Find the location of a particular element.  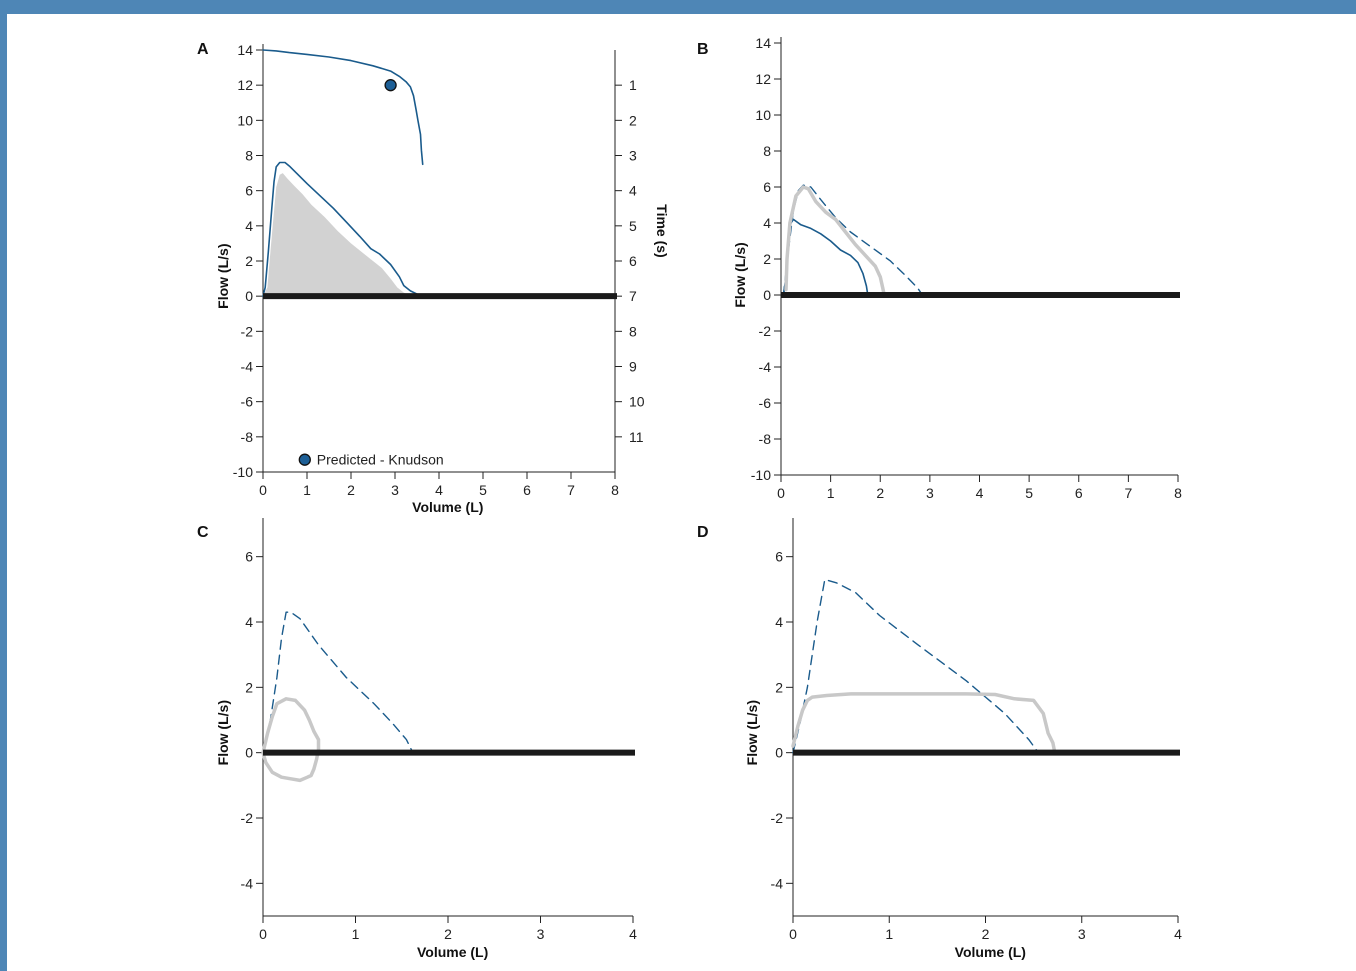

legend-label: Predicted - Knudson is located at coordinates (380, 460).